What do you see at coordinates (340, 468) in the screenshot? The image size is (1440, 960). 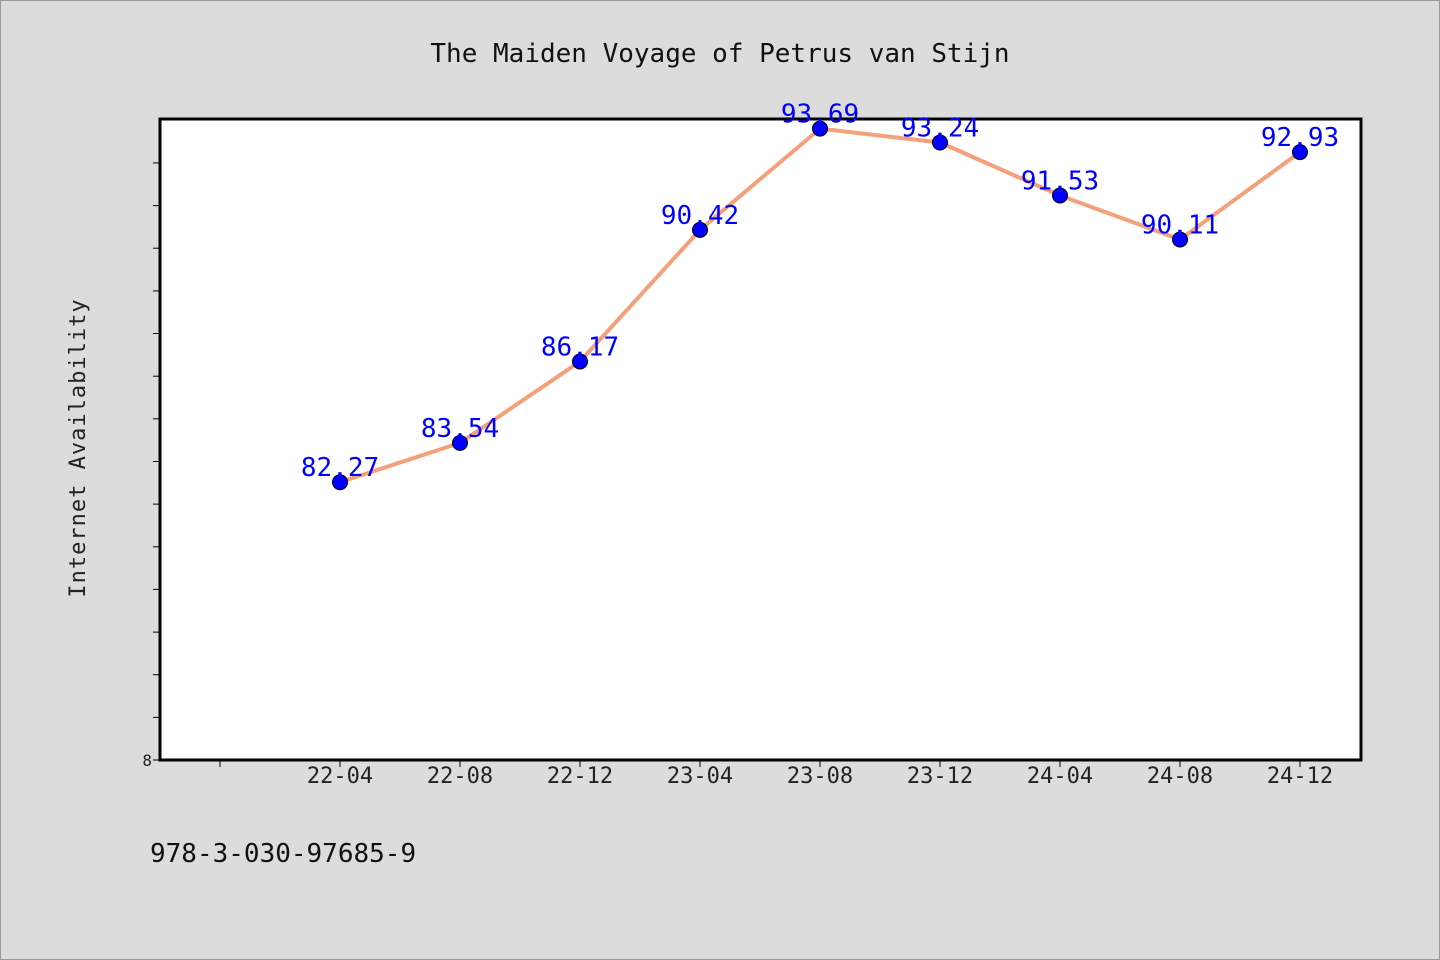 I see `data-label: 82.27` at bounding box center [340, 468].